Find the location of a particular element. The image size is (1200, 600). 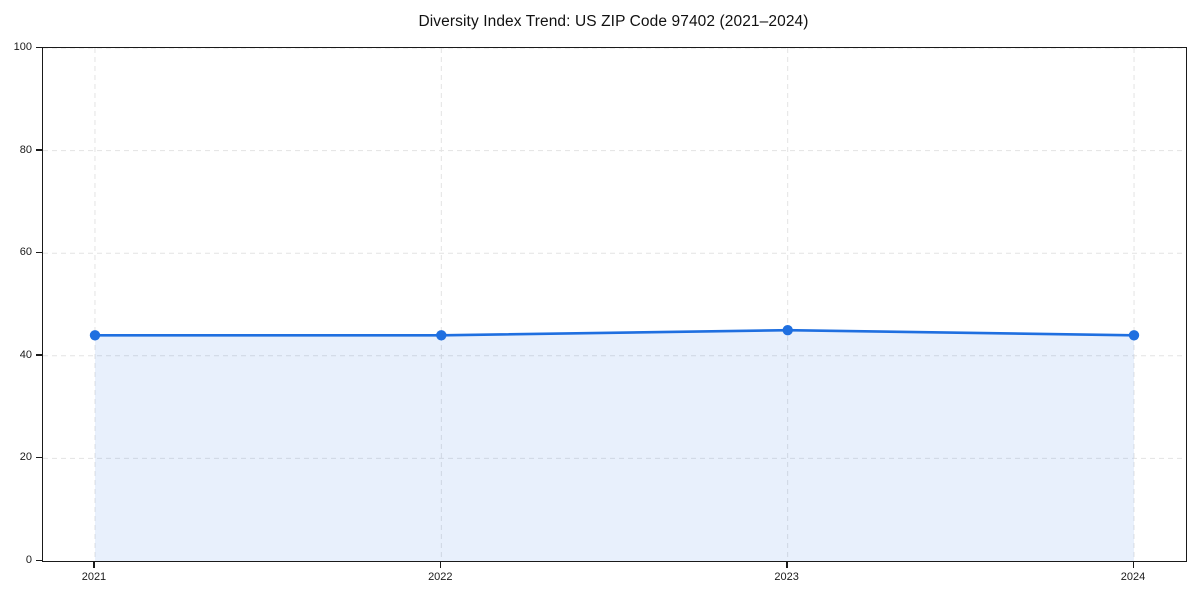

y-axis-tick-label: 40 is located at coordinates (25, 354).